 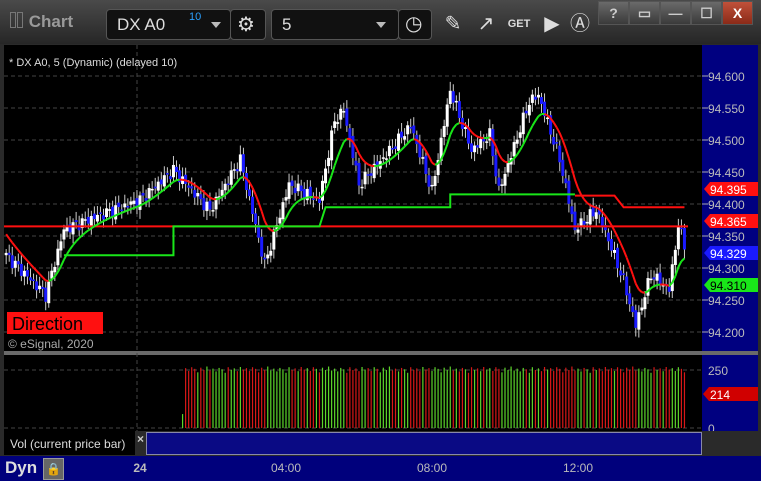 I want to click on time-tick-label: 04:00, so click(x=286, y=468).